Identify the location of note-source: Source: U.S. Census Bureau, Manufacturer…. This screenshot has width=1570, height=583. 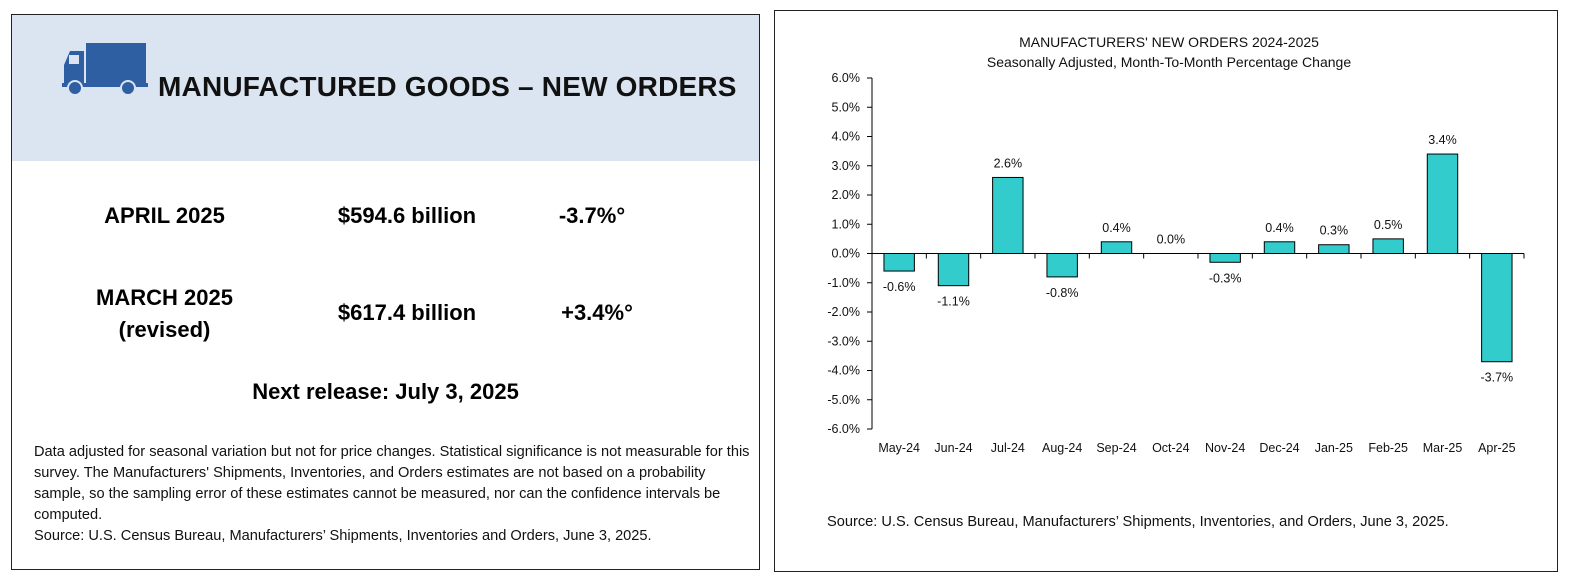
(343, 536).